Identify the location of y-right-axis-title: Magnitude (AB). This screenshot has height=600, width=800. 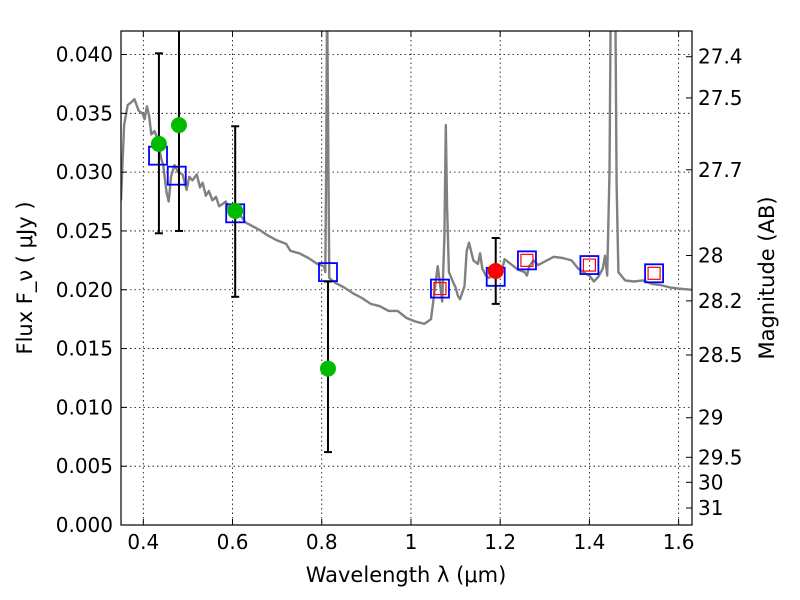
(767, 277).